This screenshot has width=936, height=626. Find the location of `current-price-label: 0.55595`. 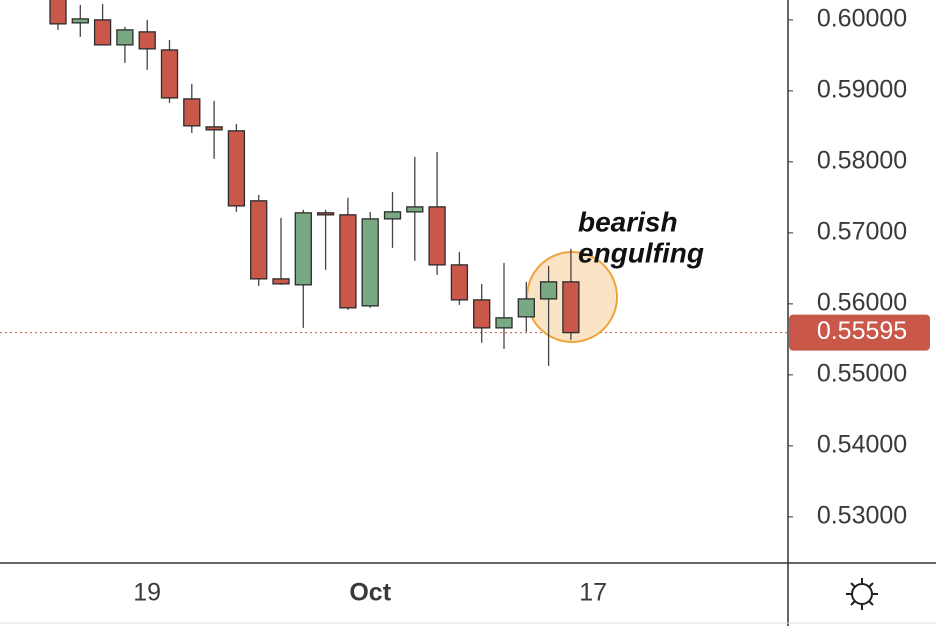

current-price-label: 0.55595 is located at coordinates (862, 331).